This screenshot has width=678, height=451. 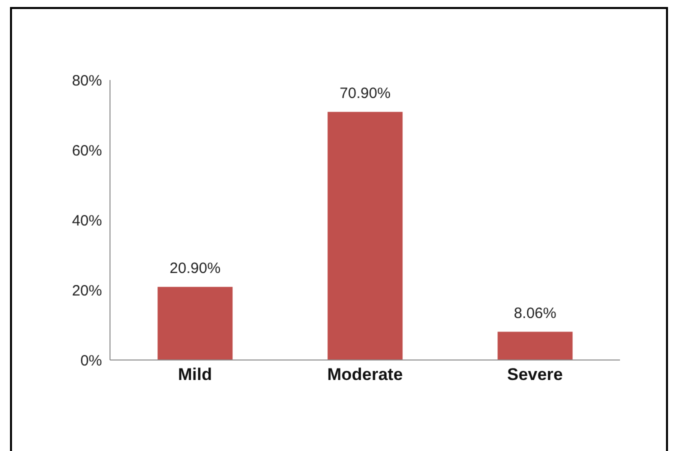 I want to click on y-tick-label: 20%, so click(x=87, y=291).